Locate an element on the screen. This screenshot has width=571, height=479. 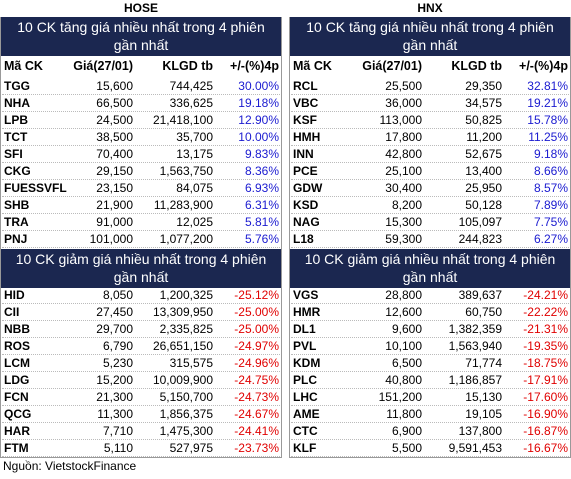
ticker: LPB is located at coordinates (16, 120).